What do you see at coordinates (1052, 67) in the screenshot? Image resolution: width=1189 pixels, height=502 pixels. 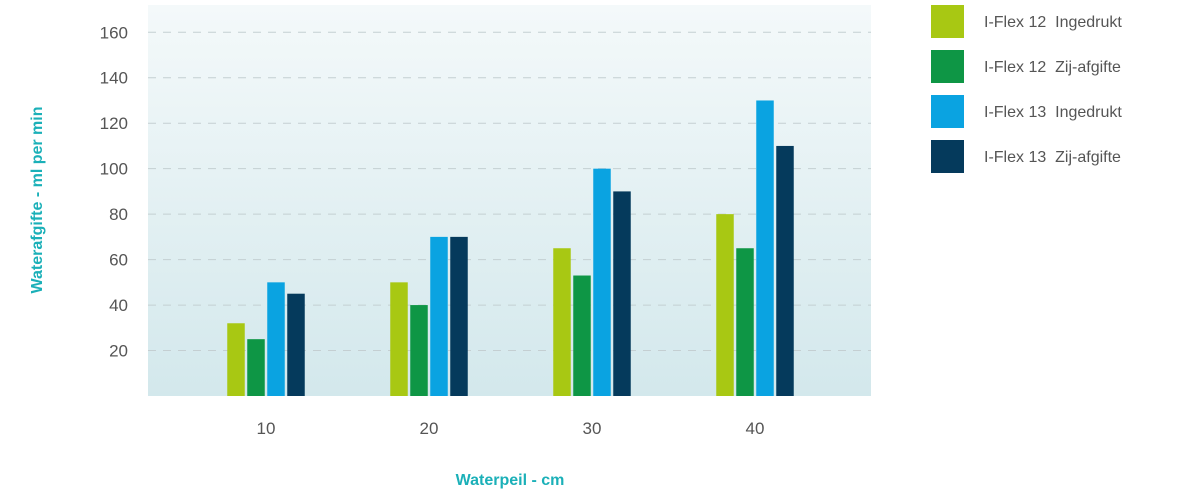 I see `legend-label: I-Flex 12 Zij-afgifte` at bounding box center [1052, 67].